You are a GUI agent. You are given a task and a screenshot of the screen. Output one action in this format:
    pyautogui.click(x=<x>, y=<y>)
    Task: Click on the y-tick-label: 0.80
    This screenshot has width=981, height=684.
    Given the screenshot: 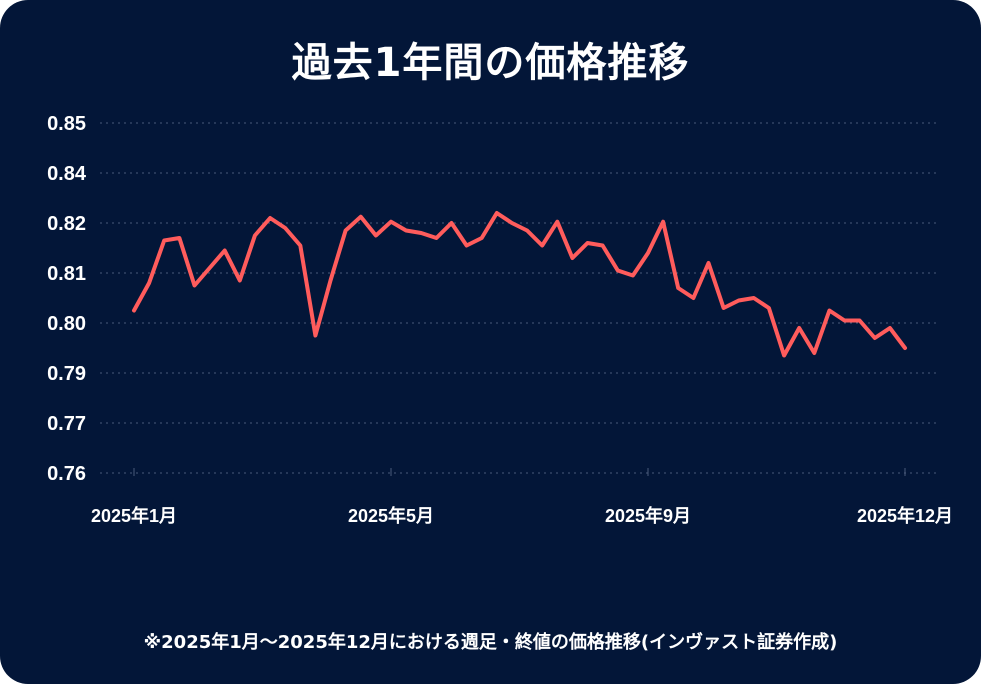 What is the action you would take?
    pyautogui.click(x=66, y=324)
    